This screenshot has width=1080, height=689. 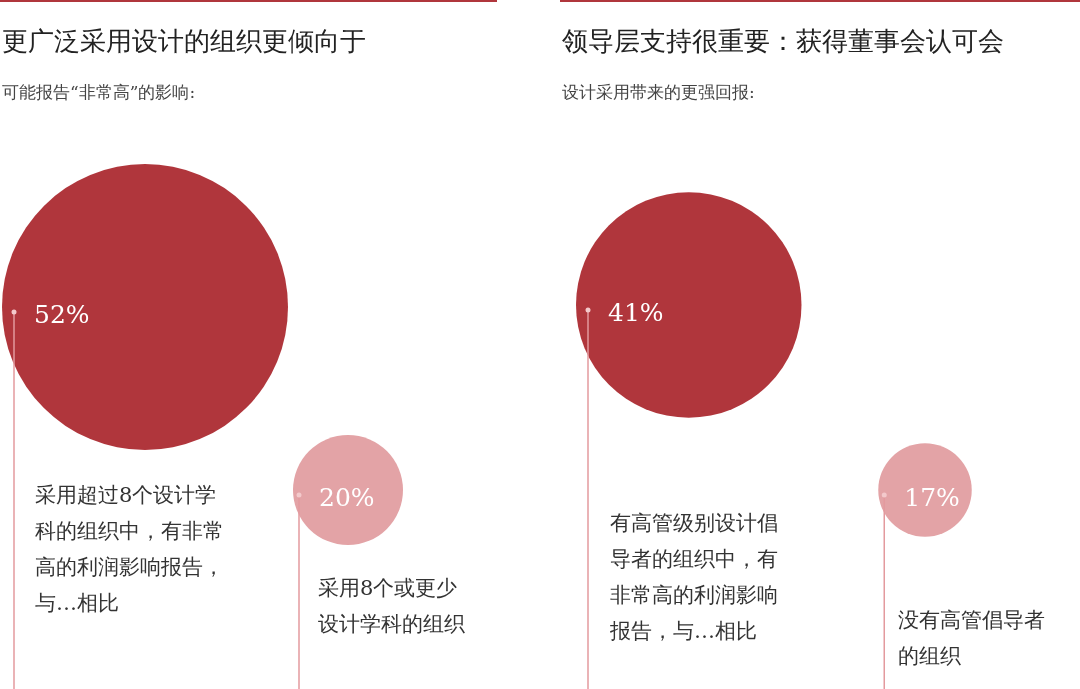 I want to click on category-label: 采用超过8个设计学科的组织中，有非常高的利润影响报告，与…相比, so click(x=129, y=549).